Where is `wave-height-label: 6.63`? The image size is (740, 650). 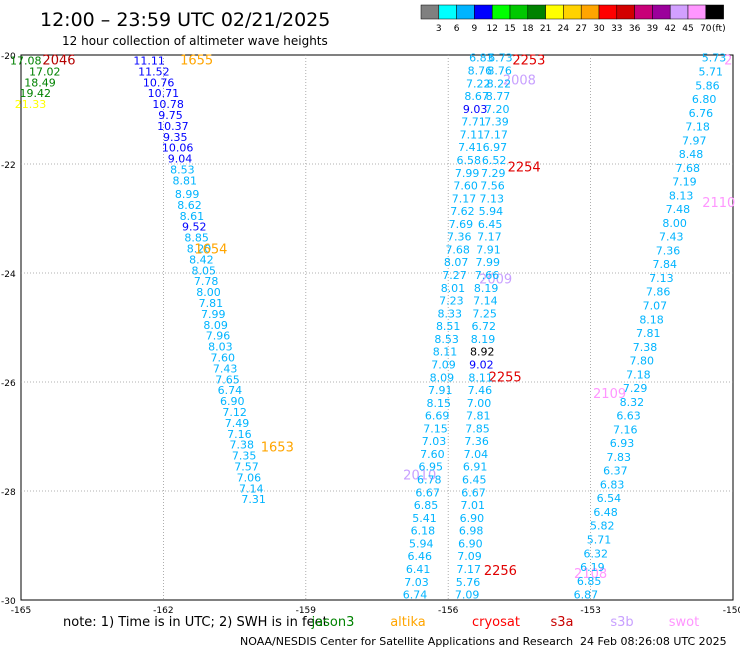
wave-height-label: 6.63 is located at coordinates (628, 416).